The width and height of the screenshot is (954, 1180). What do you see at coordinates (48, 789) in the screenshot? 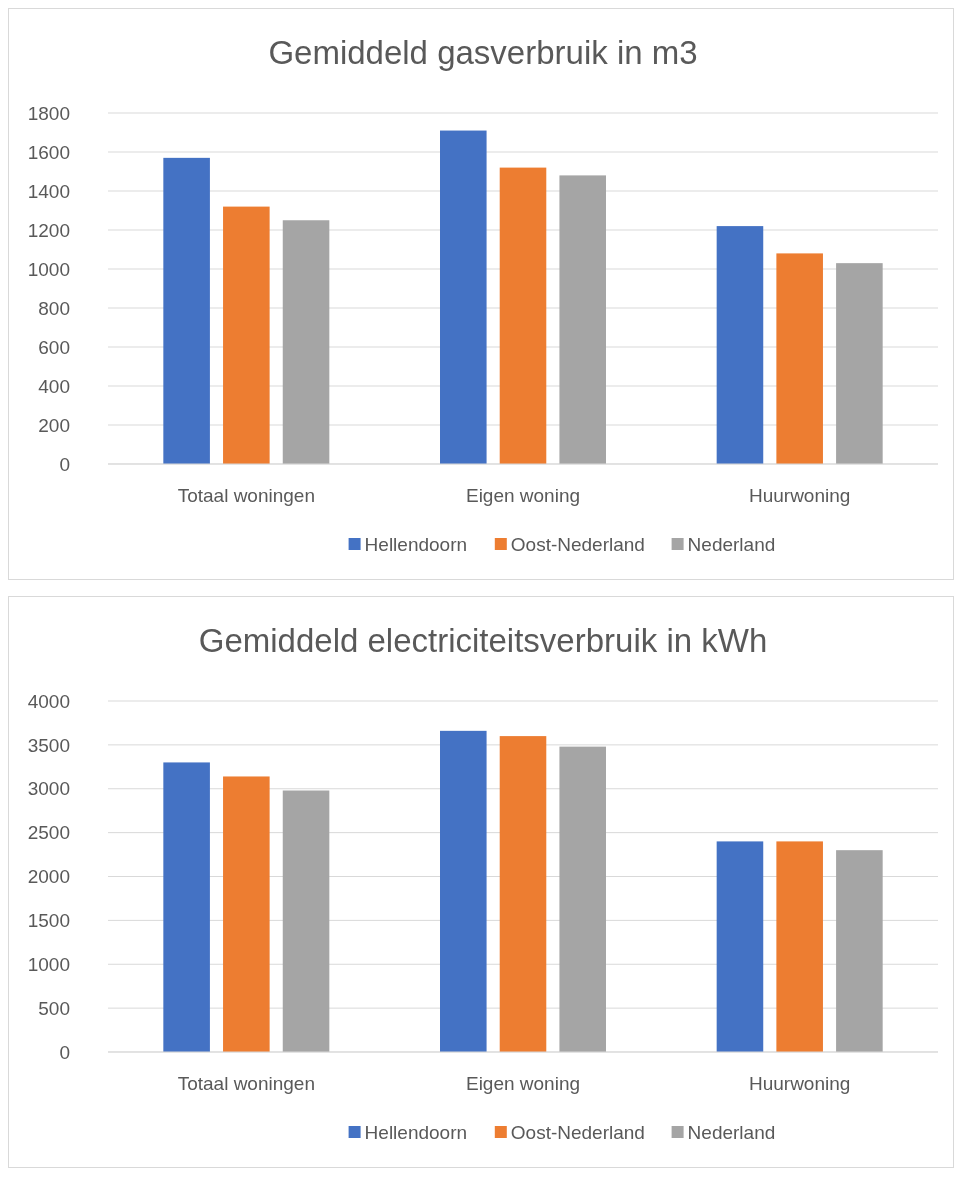
I see `y-tick-label: 3000` at bounding box center [48, 789].